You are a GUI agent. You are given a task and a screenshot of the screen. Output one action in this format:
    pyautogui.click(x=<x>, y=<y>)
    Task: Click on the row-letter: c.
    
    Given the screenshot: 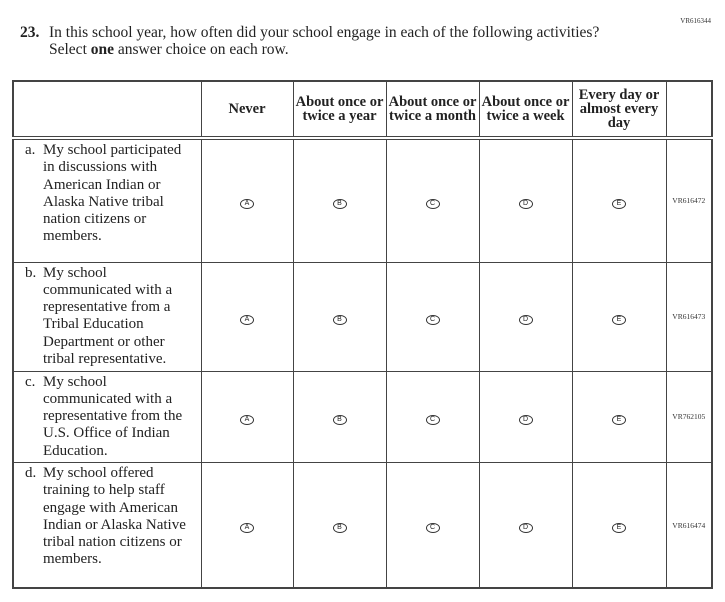 What is the action you would take?
    pyautogui.click(x=30, y=381)
    